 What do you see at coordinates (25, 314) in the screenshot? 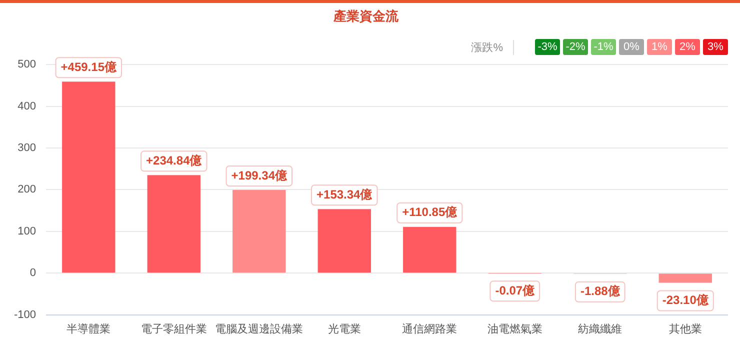
I see `y-tick-label: -100` at bounding box center [25, 314].